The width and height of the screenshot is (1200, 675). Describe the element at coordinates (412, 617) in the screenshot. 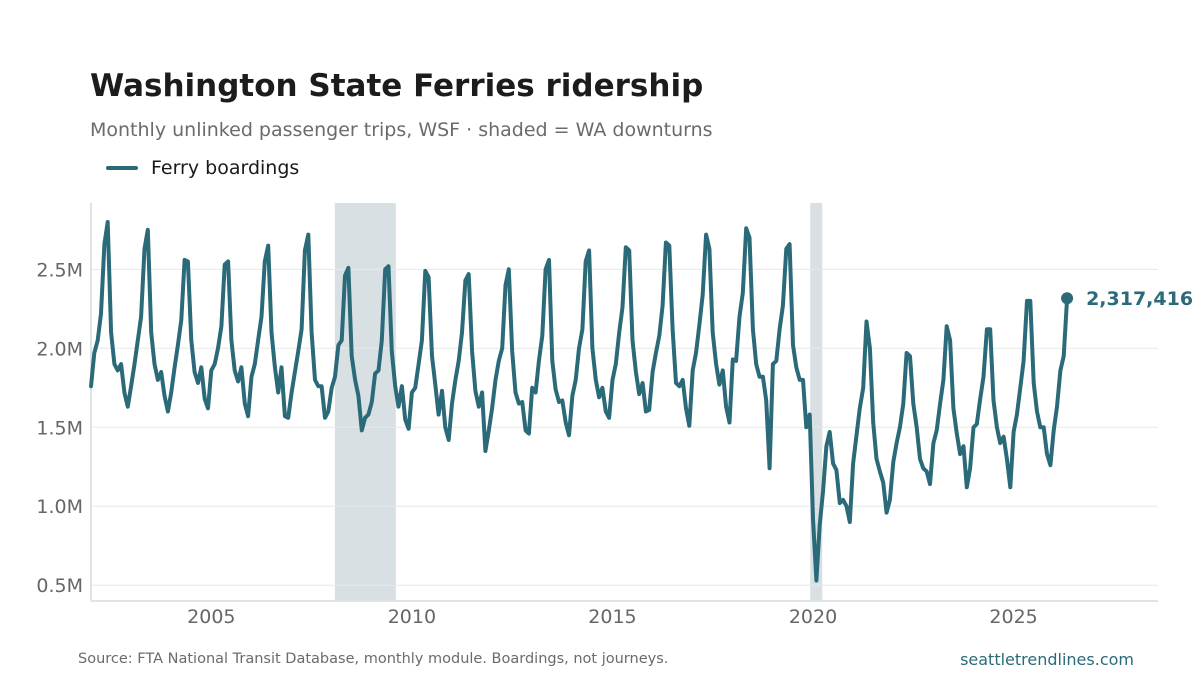

I see `x-tick-label: 2010` at that location.